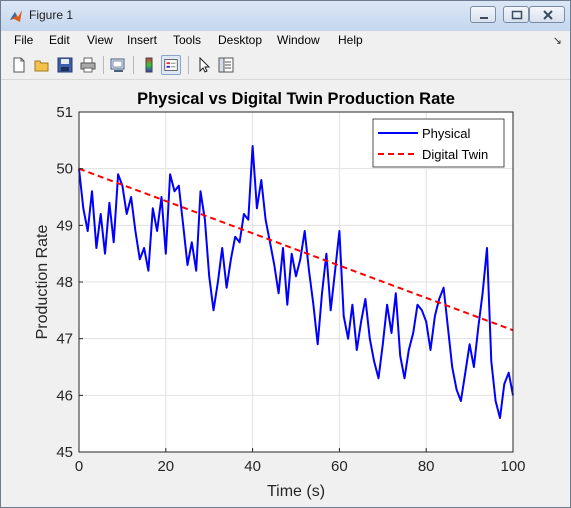  What do you see at coordinates (64, 169) in the screenshot?
I see `y-tick-label: 50` at bounding box center [64, 169].